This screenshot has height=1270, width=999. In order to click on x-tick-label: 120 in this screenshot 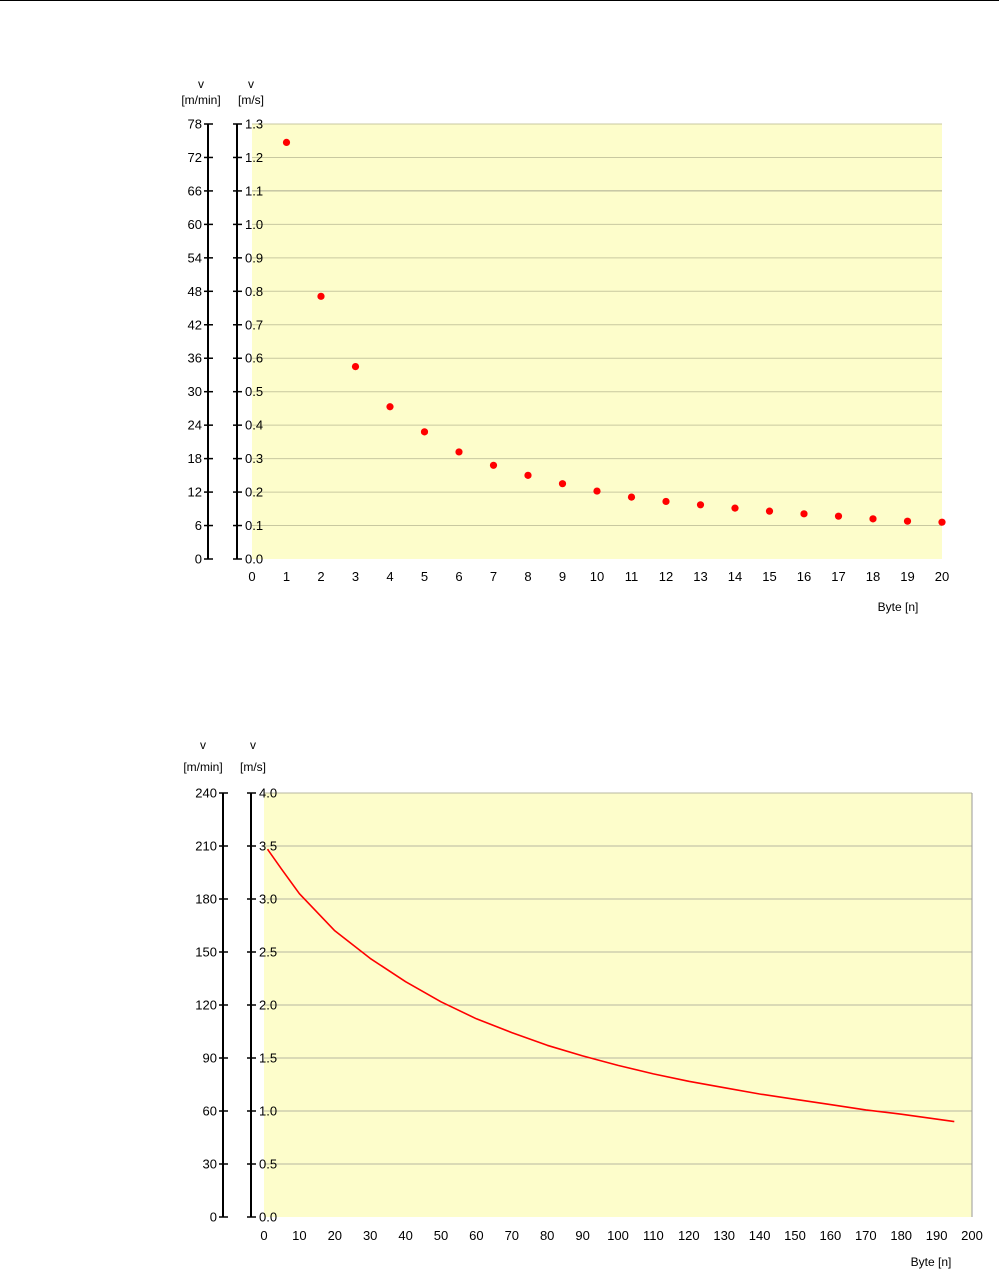, I will do `click(689, 1235)`.